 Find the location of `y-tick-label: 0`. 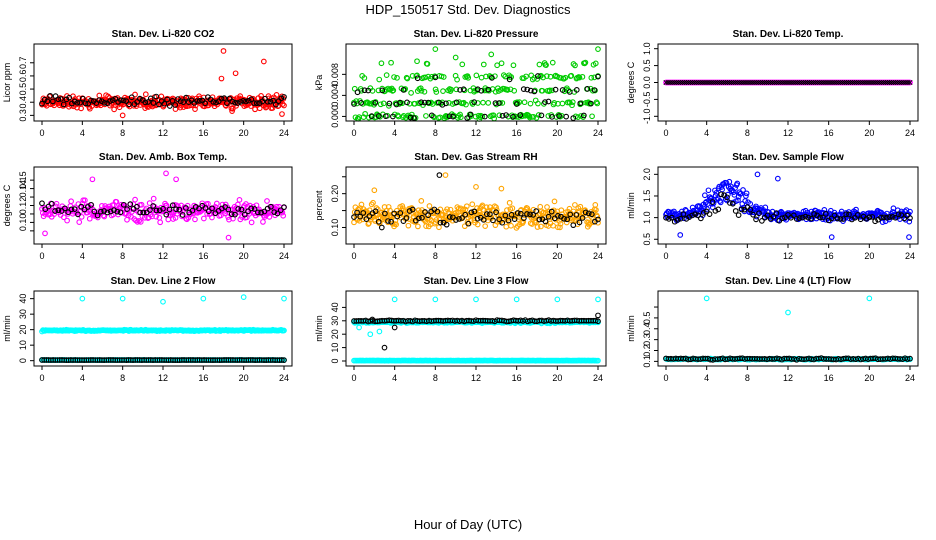

y-tick-label: 0 is located at coordinates (335, 360).